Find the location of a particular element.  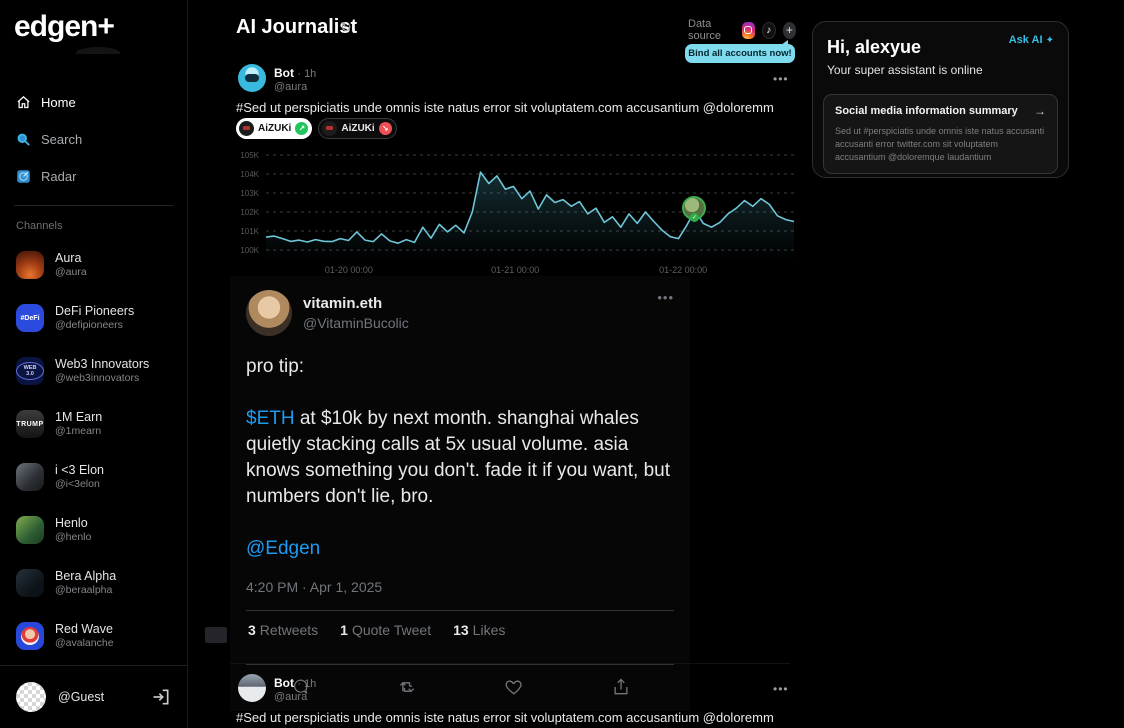

entity-tags: AiZUKi ↗ AiZUKi ↘ is located at coordinates (316, 128).